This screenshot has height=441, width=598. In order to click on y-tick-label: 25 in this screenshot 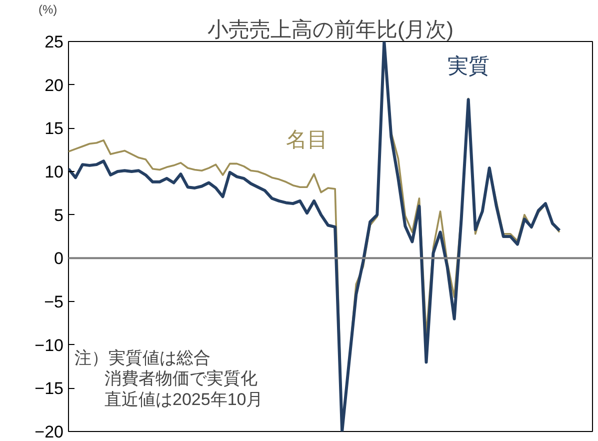, I will do `click(54, 42)`.